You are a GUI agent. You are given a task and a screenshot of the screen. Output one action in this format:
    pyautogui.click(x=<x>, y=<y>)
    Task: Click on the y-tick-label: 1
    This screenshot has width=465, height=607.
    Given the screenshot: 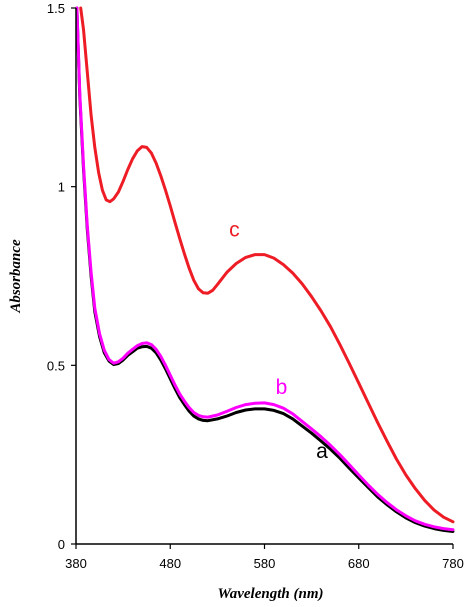 What is the action you would take?
    pyautogui.click(x=61, y=187)
    